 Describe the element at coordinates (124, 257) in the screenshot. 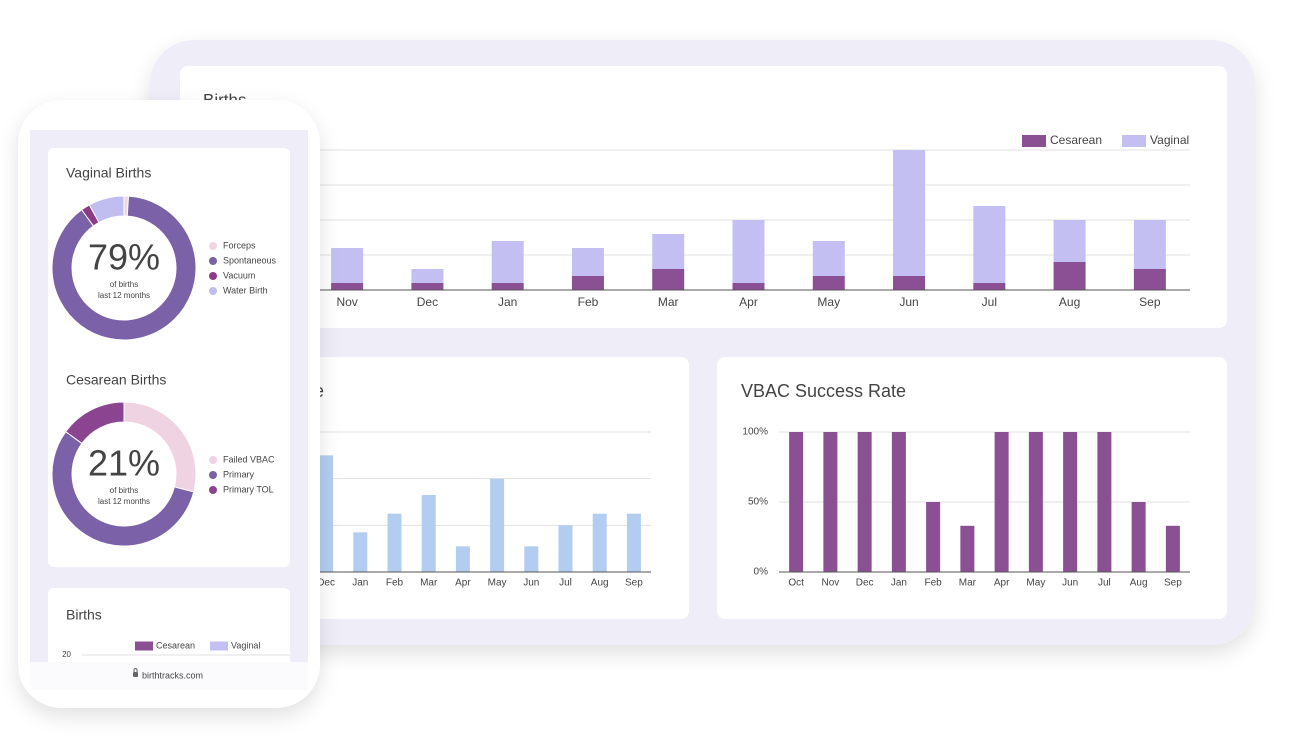

I see `center-value: 79%` at that location.